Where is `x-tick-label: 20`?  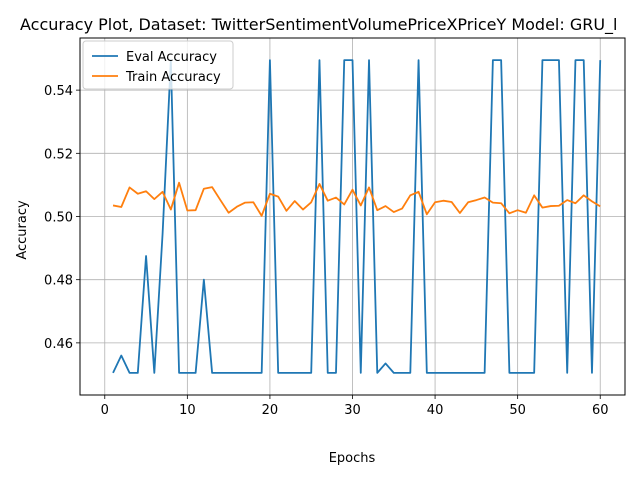
x-tick-label: 20 is located at coordinates (270, 410).